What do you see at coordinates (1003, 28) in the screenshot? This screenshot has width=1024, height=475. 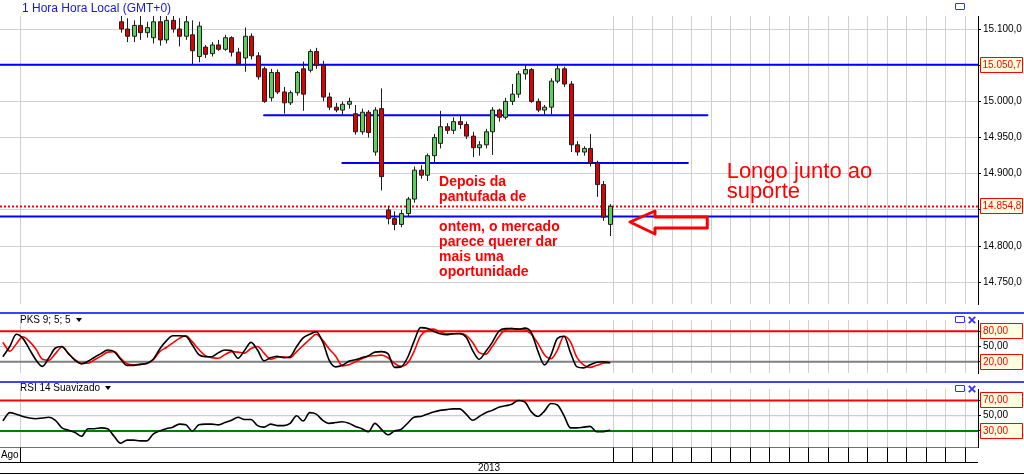 I see `y-tick-label: 15.100,0` at bounding box center [1003, 28].